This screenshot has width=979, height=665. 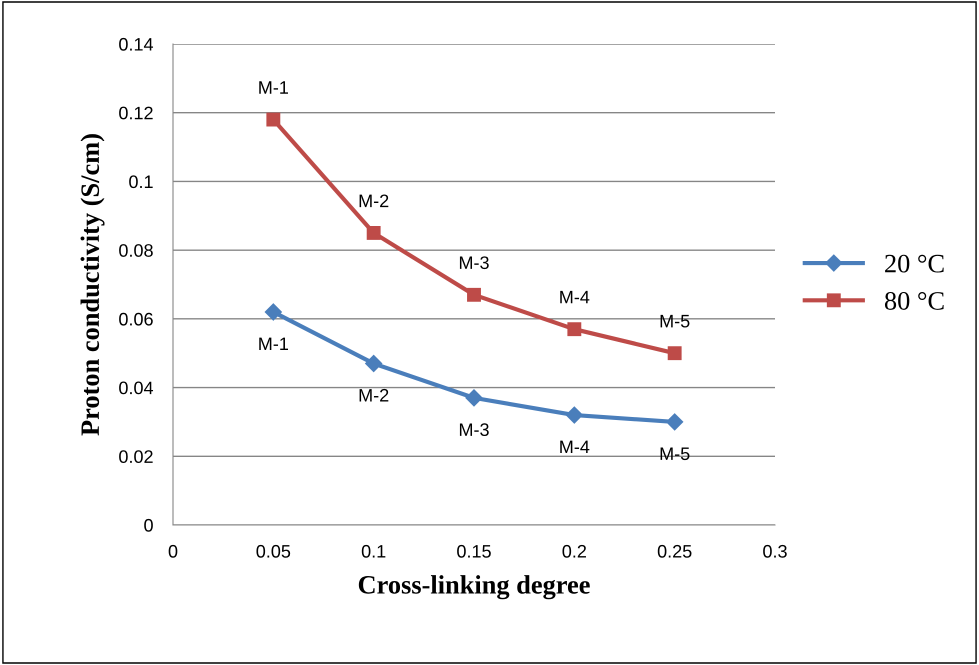 What do you see at coordinates (141, 181) in the screenshot?
I see `y-tick-label: 0.1` at bounding box center [141, 181].